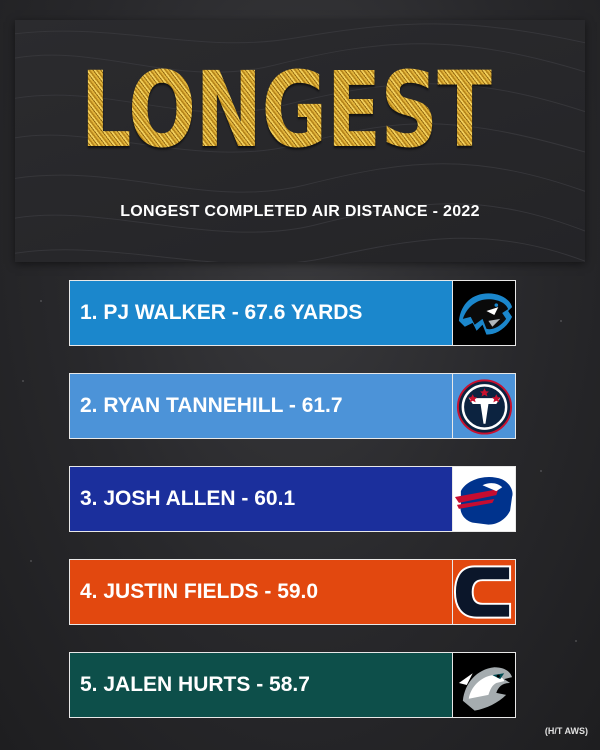 This screenshot has height=750, width=600. Describe the element at coordinates (566, 731) in the screenshot. I see `credit-text: (H/T AWS)` at that location.